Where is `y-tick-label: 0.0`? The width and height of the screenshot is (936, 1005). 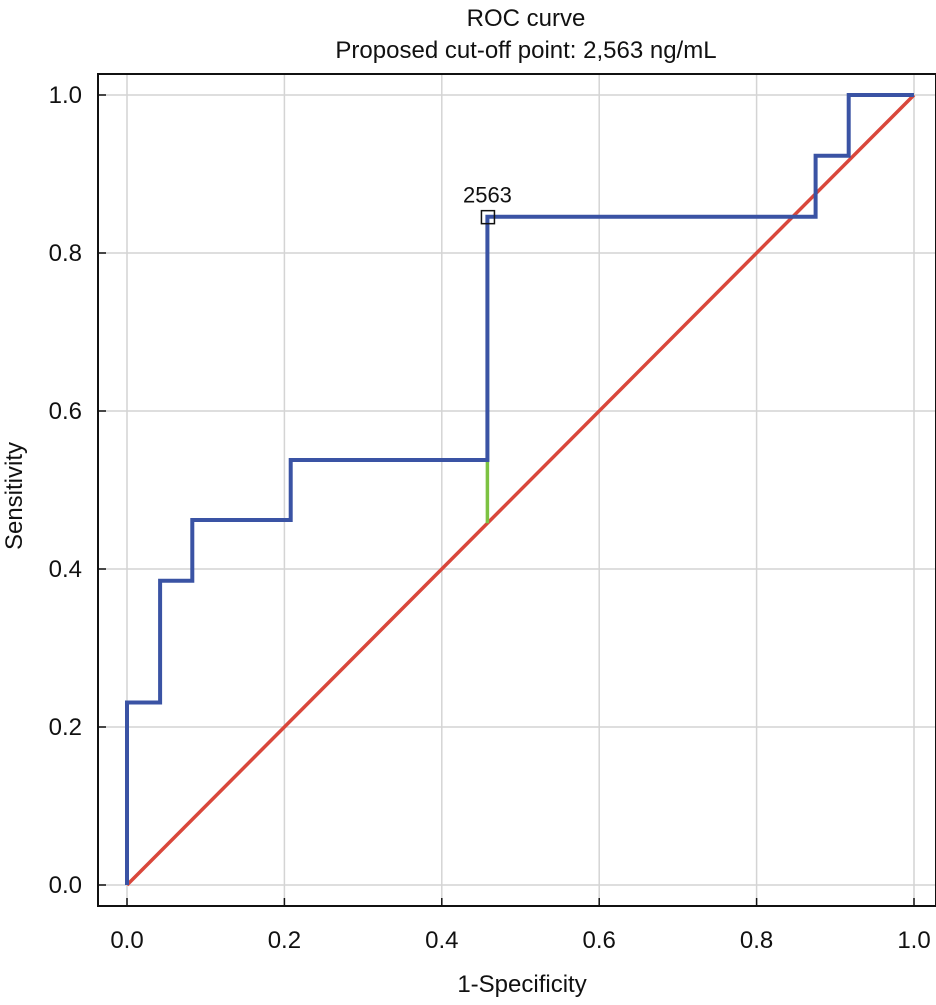
y-tick-label: 0.0 is located at coordinates (65, 885).